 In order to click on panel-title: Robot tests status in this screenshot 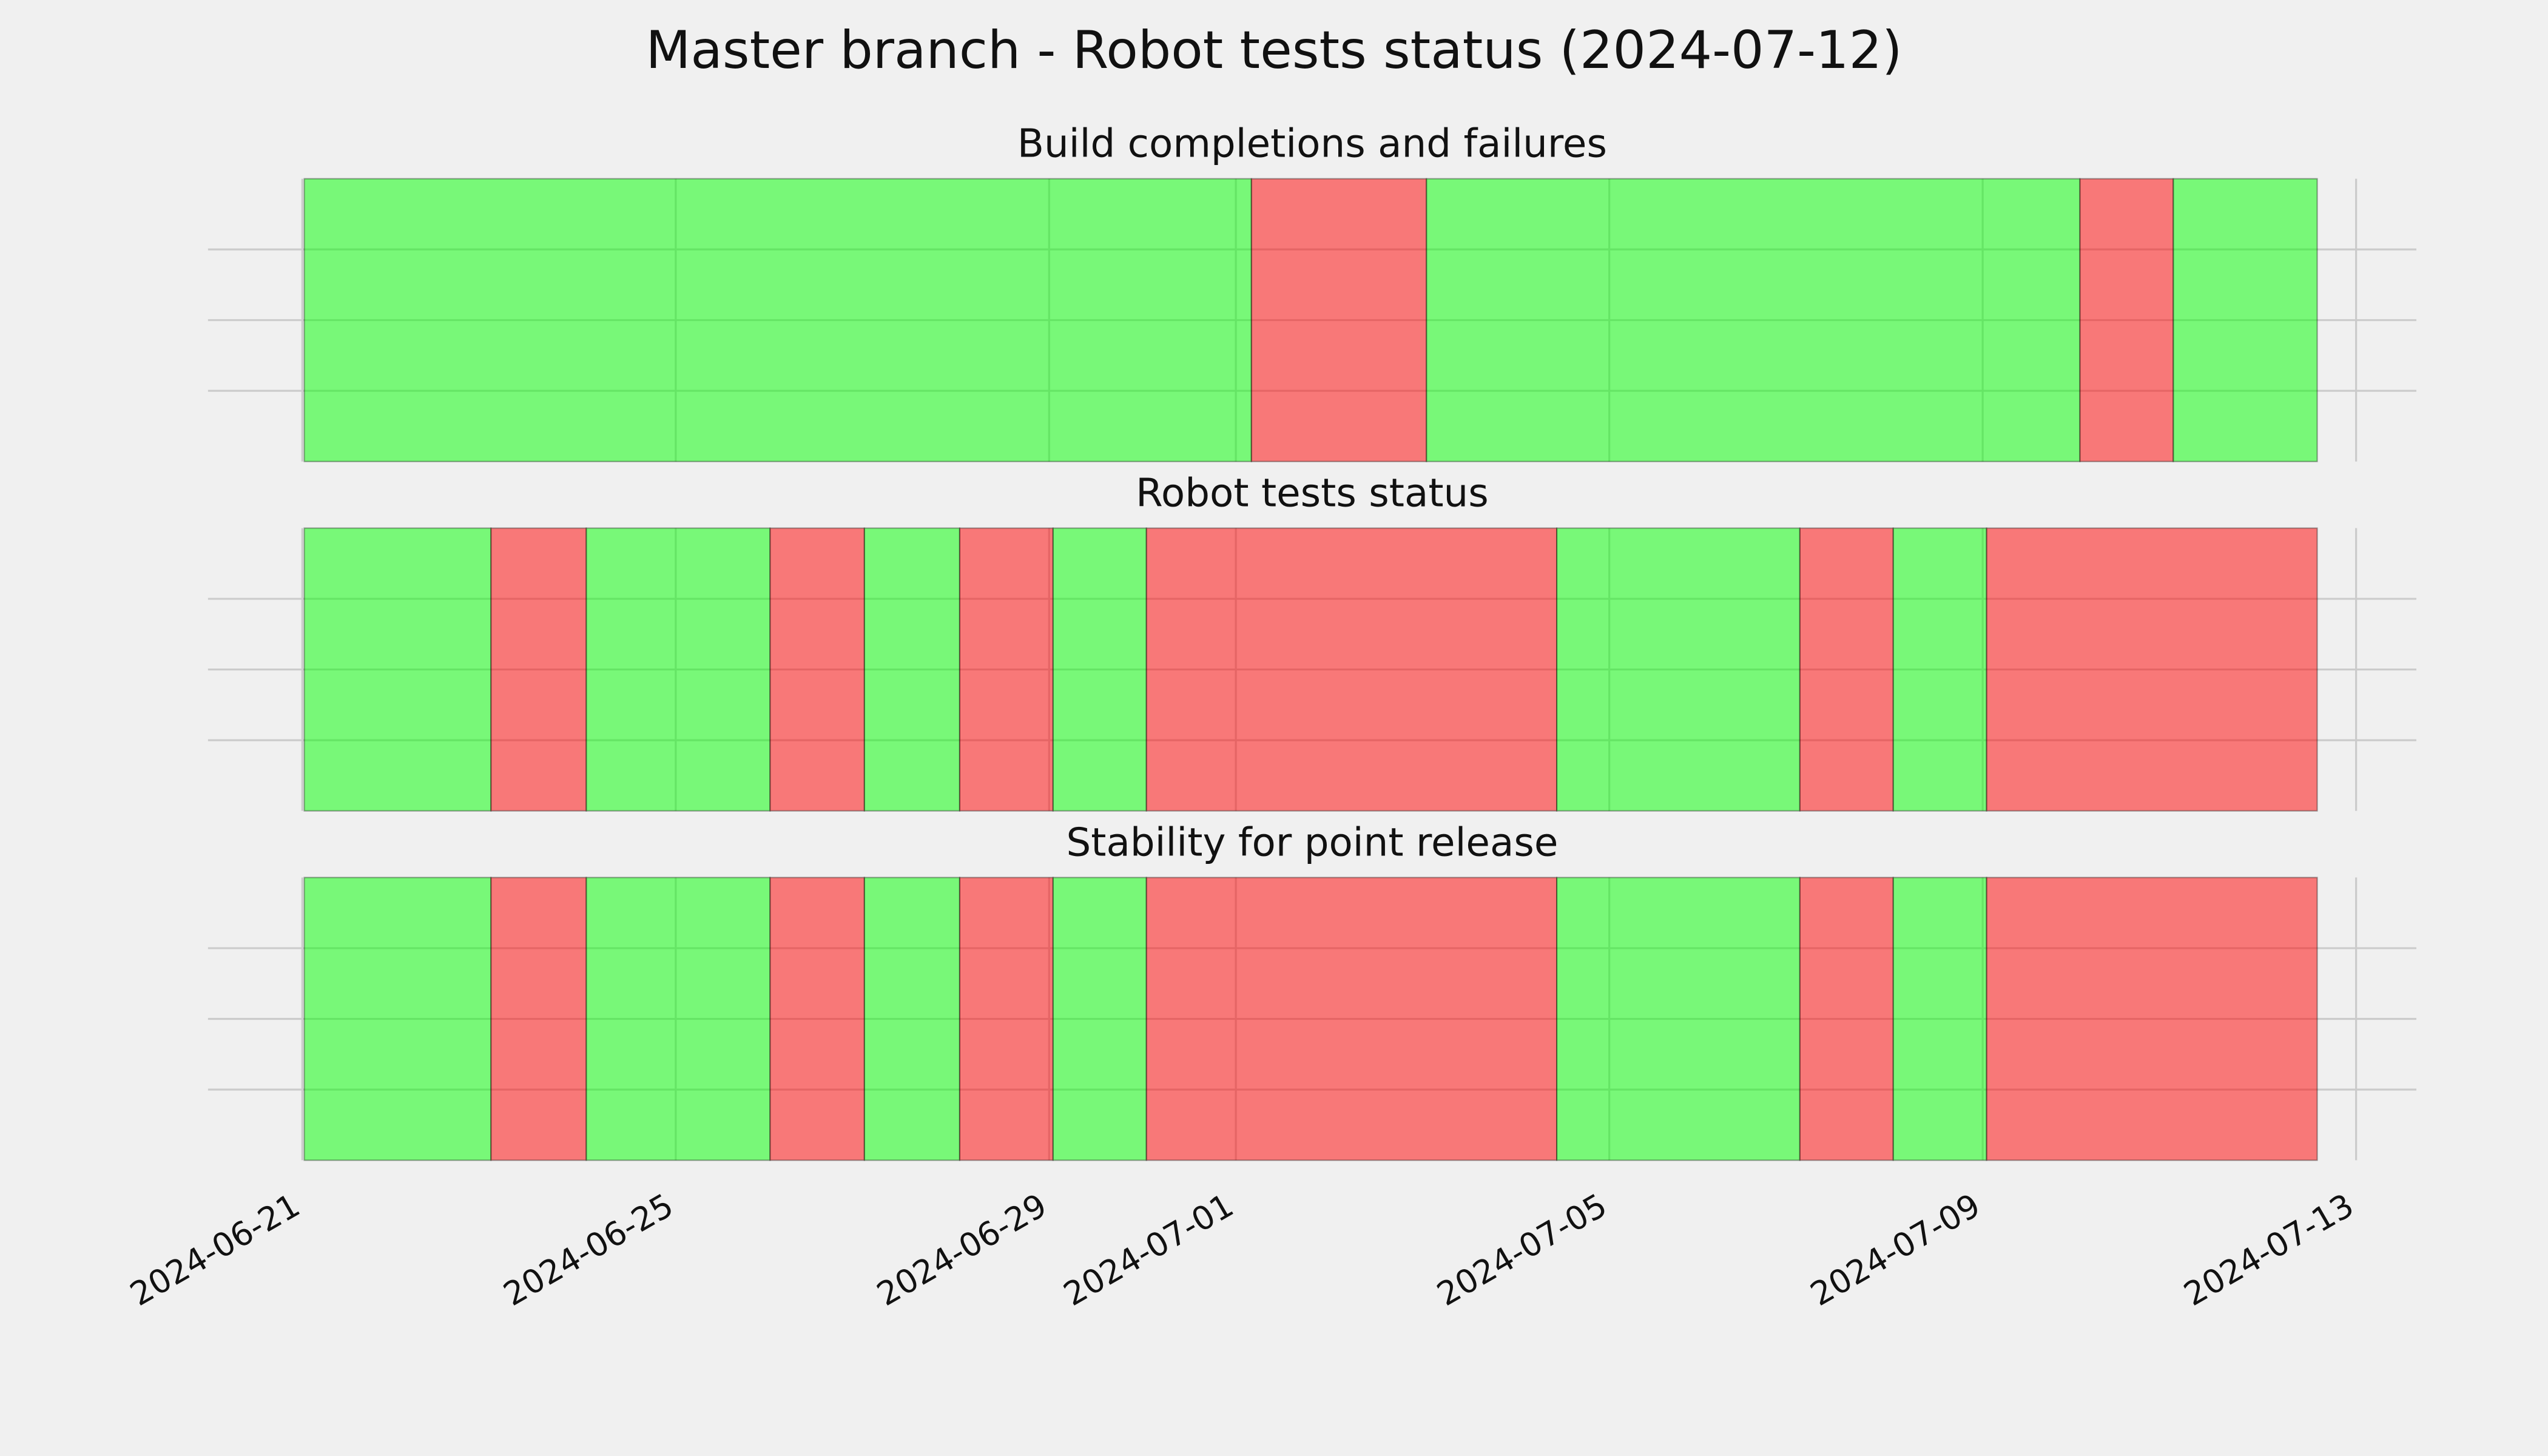, I will do `click(1312, 493)`.